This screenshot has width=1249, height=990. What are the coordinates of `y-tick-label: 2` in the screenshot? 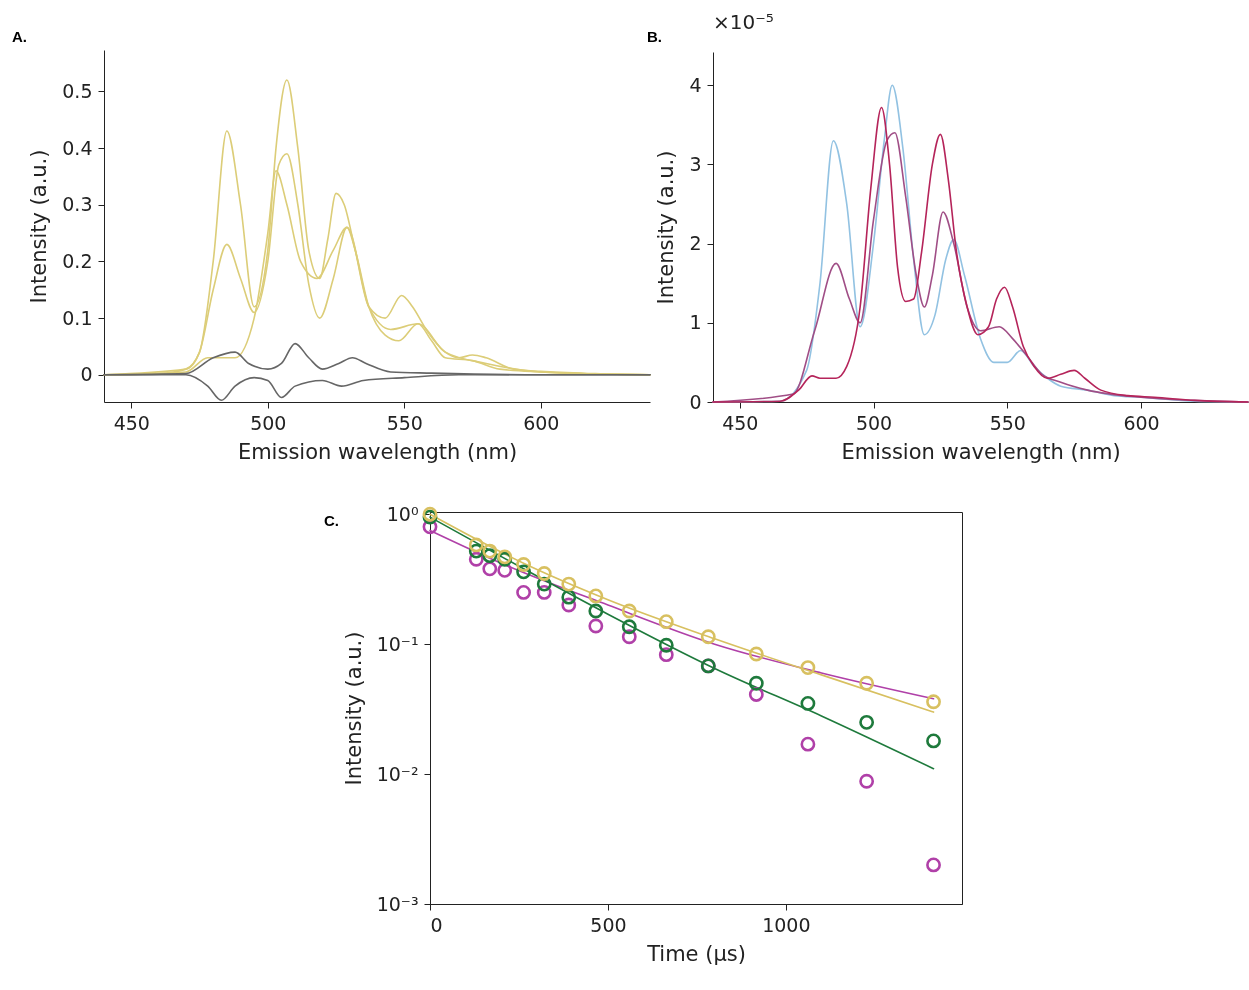 It's located at (695, 243).